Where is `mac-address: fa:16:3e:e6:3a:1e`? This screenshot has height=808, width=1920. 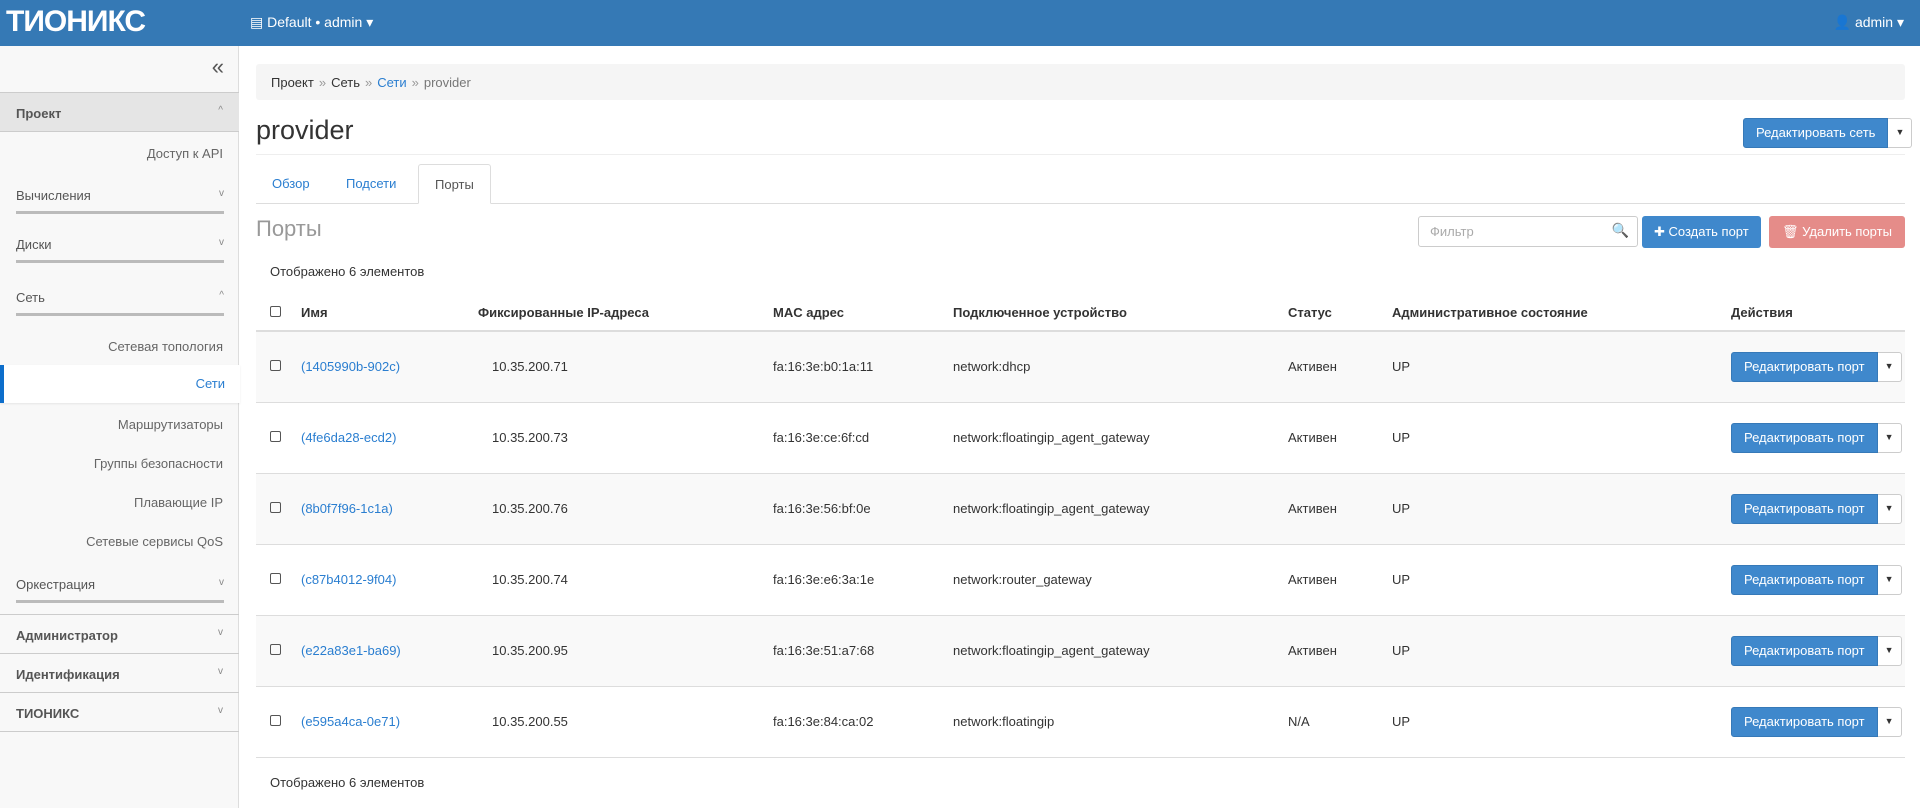 mac-address: fa:16:3e:e6:3a:1e is located at coordinates (863, 580).